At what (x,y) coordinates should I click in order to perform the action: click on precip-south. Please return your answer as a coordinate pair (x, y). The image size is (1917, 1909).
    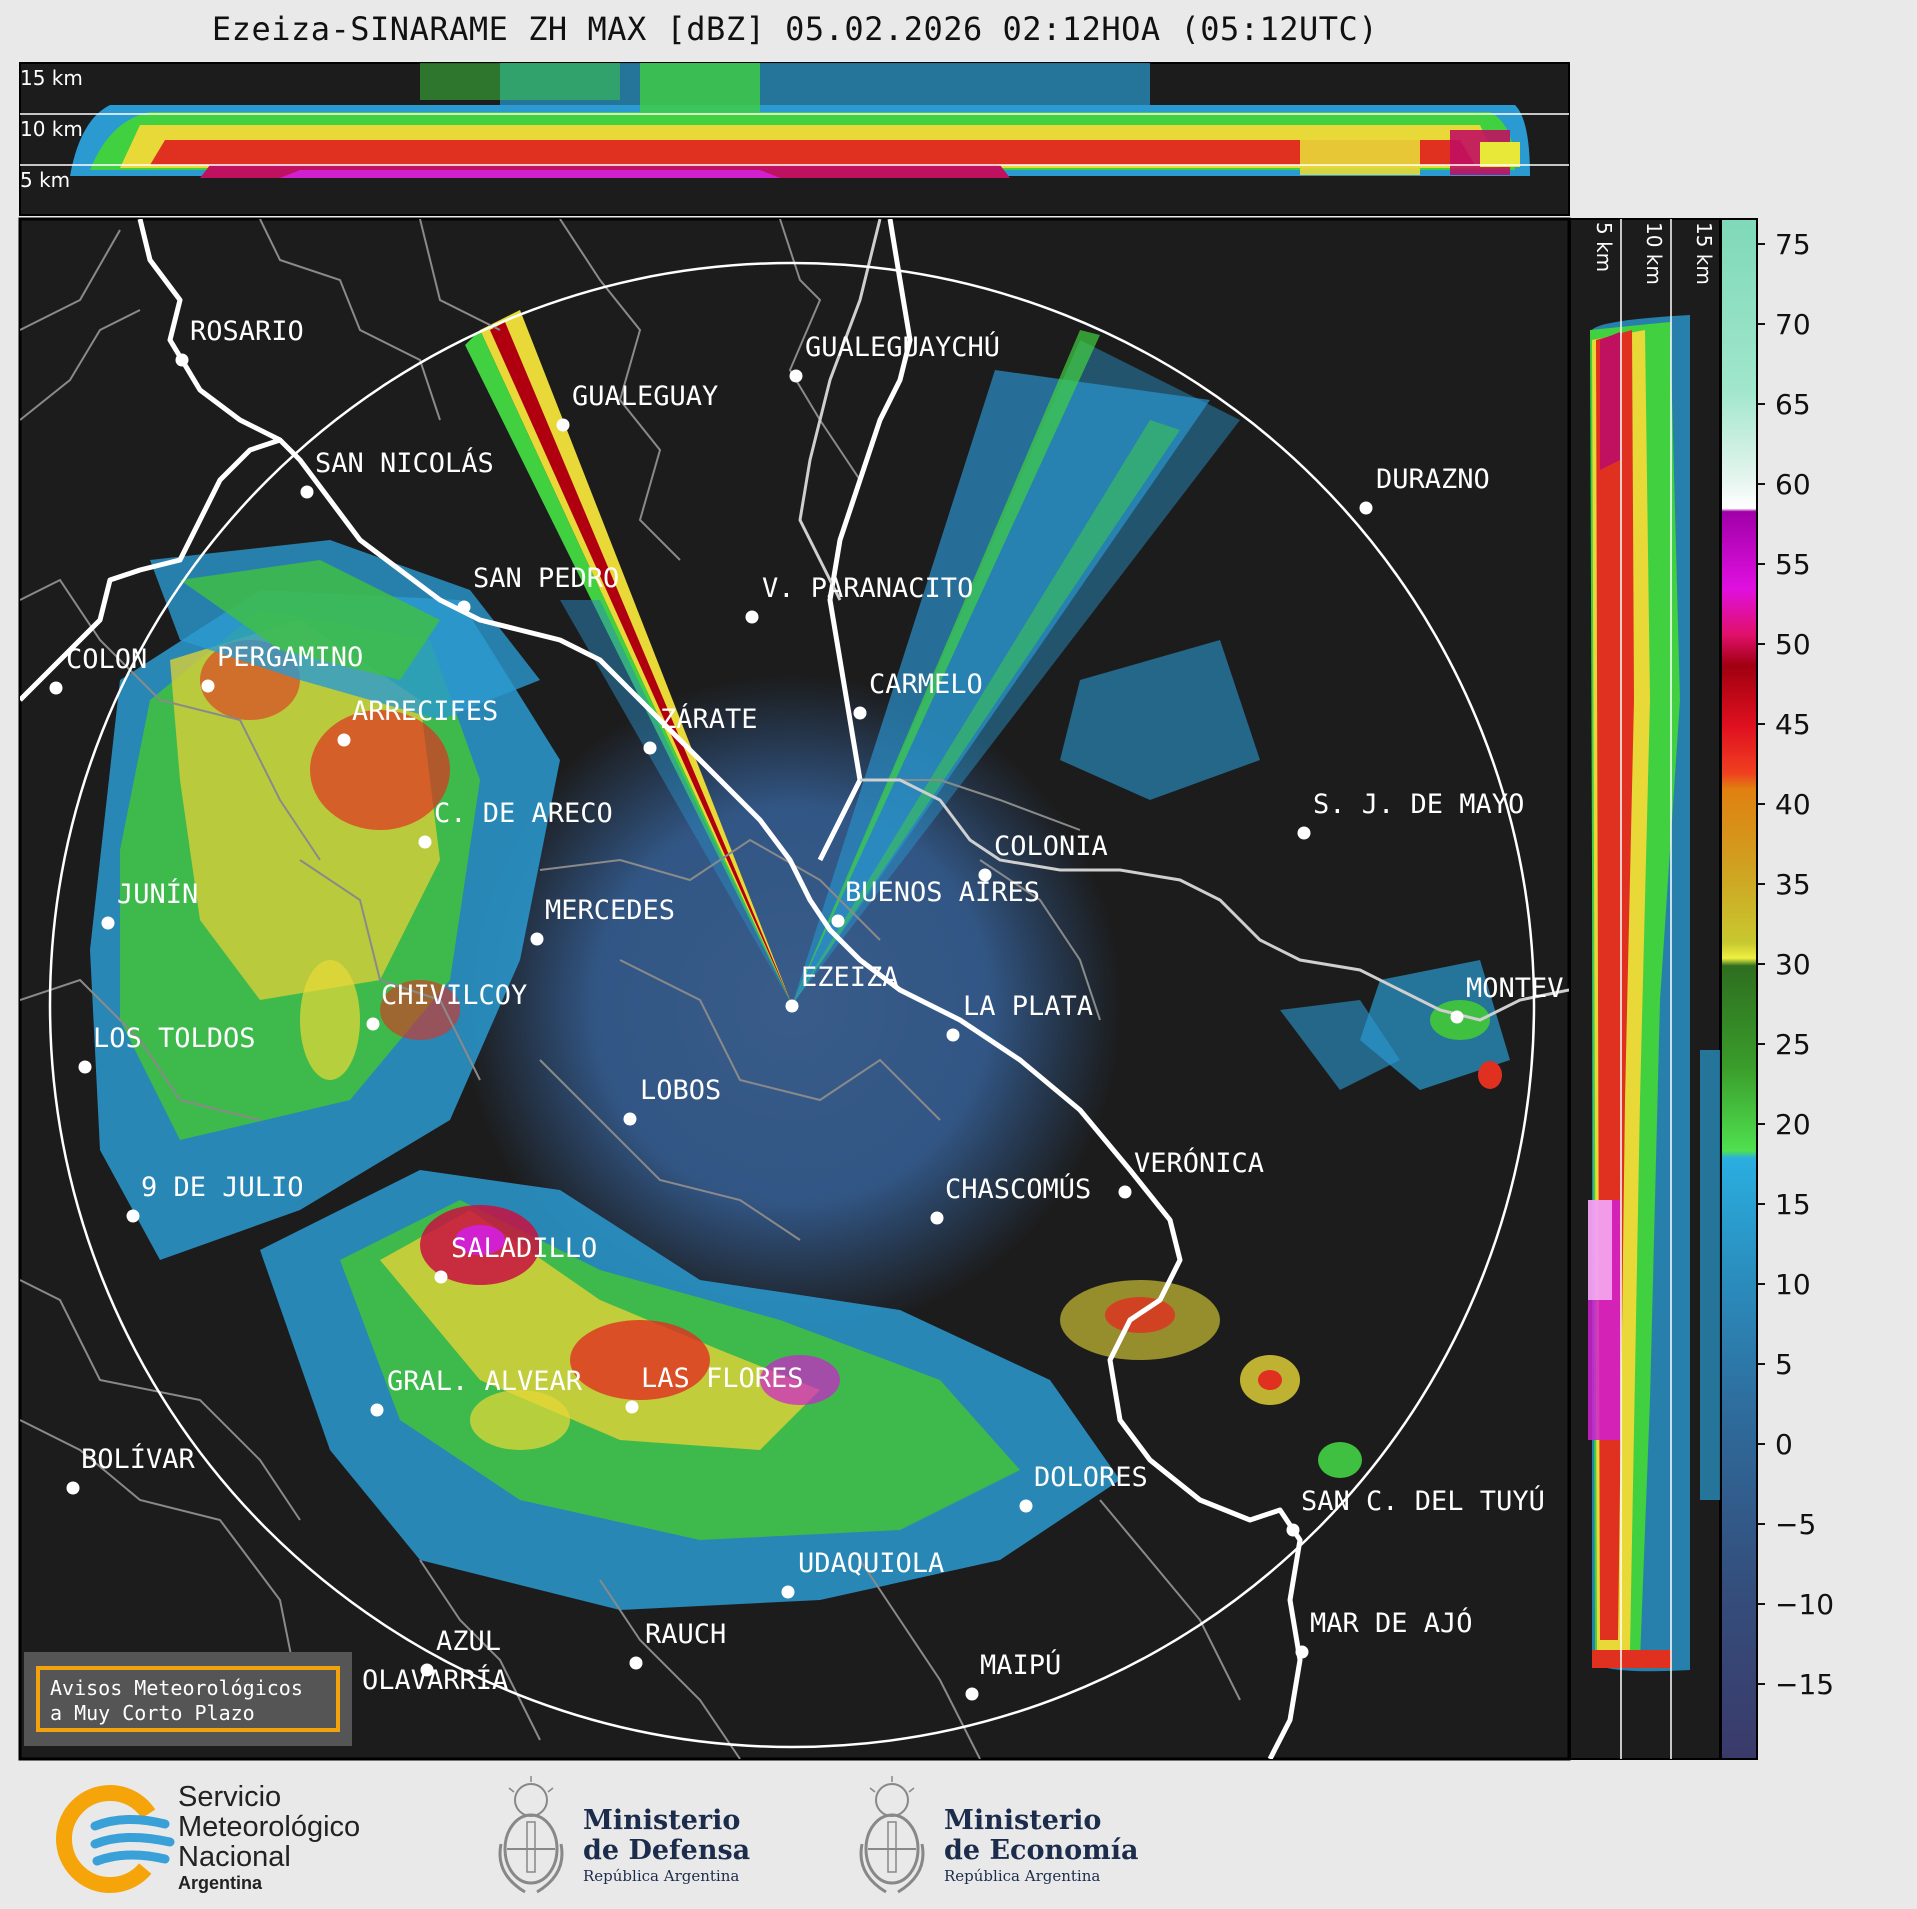
    Looking at the image, I should click on (811, 1390).